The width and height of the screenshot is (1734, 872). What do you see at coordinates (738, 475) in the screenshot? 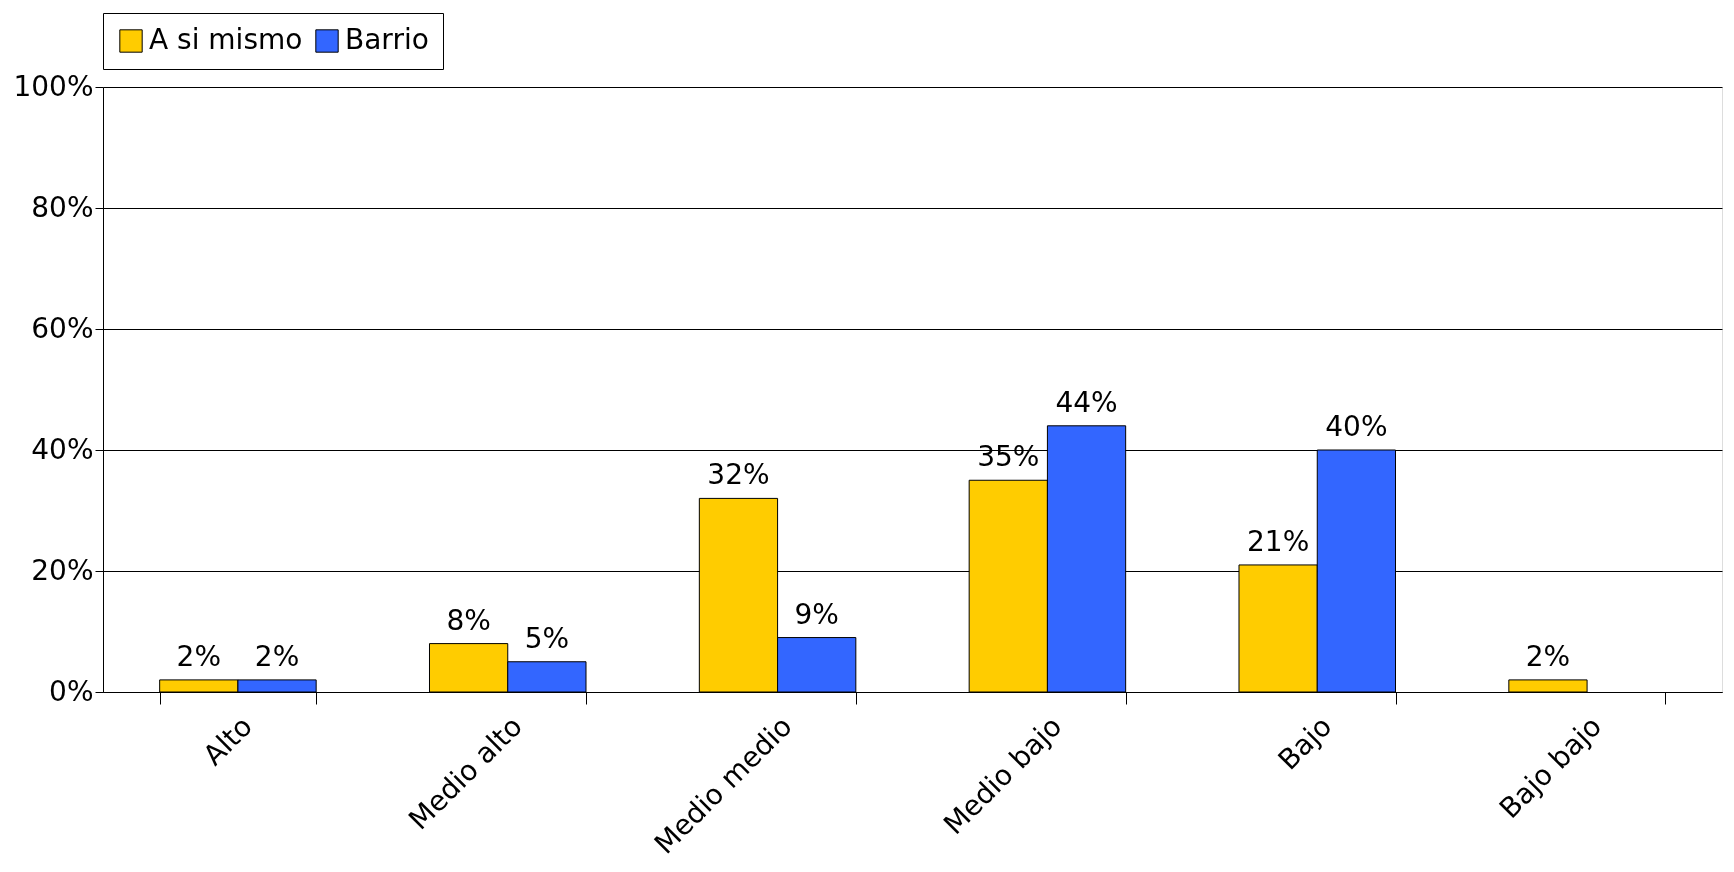
I see `data-label: 32%` at bounding box center [738, 475].